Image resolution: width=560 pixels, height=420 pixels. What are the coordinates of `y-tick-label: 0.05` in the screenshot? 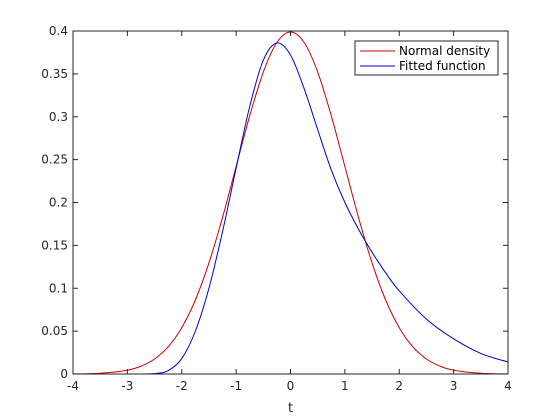 It's located at (54, 331).